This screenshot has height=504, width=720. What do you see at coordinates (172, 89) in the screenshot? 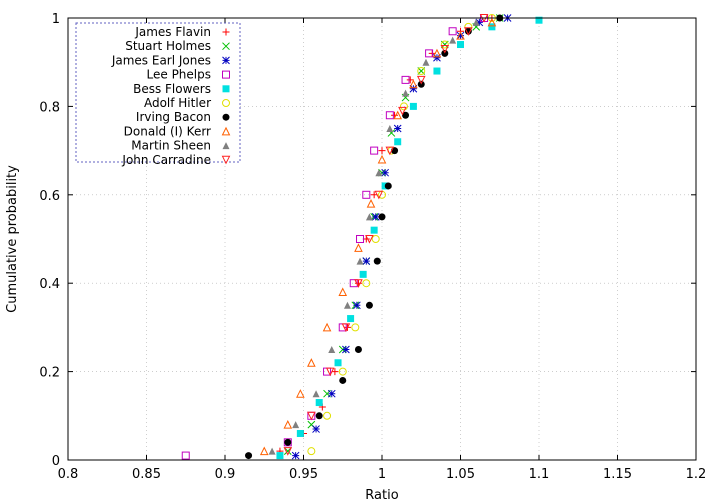
I see `legend-label: Bess Flowers` at bounding box center [172, 89].